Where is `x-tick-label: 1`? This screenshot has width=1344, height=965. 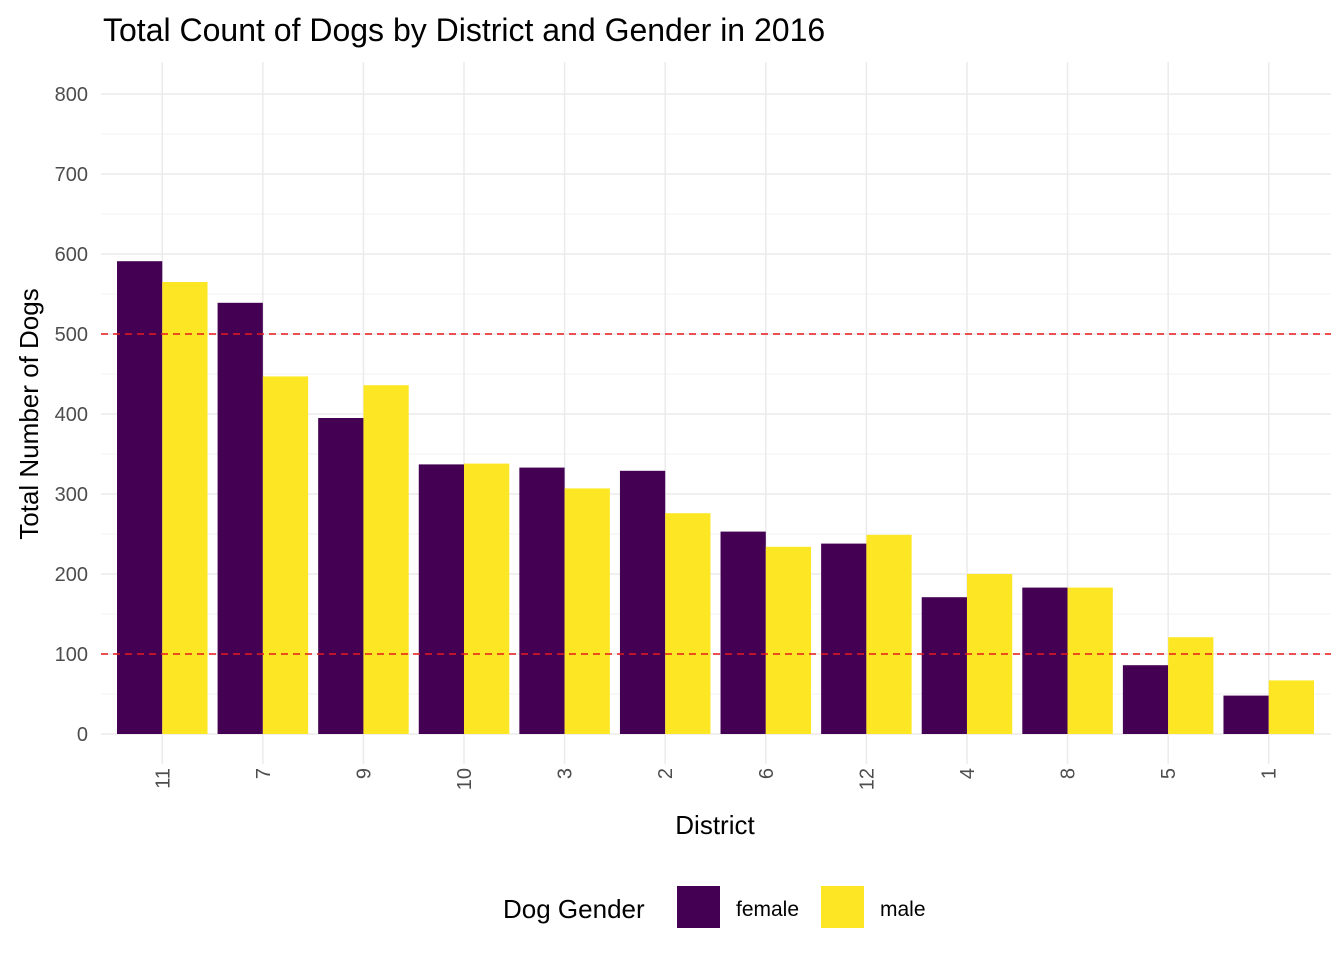 x-tick-label: 1 is located at coordinates (1270, 773).